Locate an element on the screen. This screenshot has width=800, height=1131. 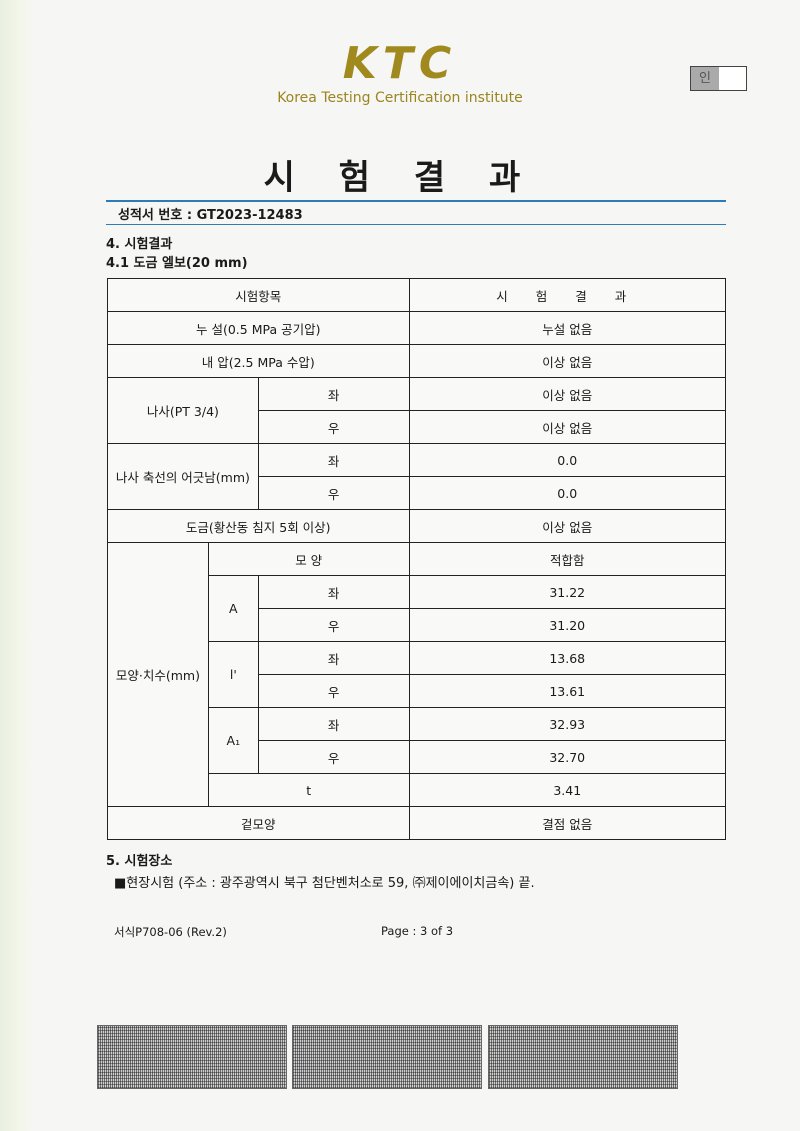
table-row: 나사 축선의 어긋남(mm) 좌 0.0 is located at coordinates (416, 476).